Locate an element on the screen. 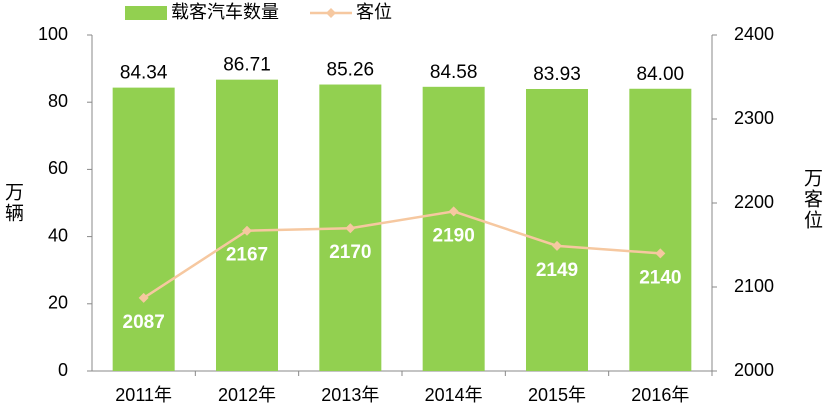 Image resolution: width=827 pixels, height=409 pixels. line-value-label: 2140 is located at coordinates (660, 277).